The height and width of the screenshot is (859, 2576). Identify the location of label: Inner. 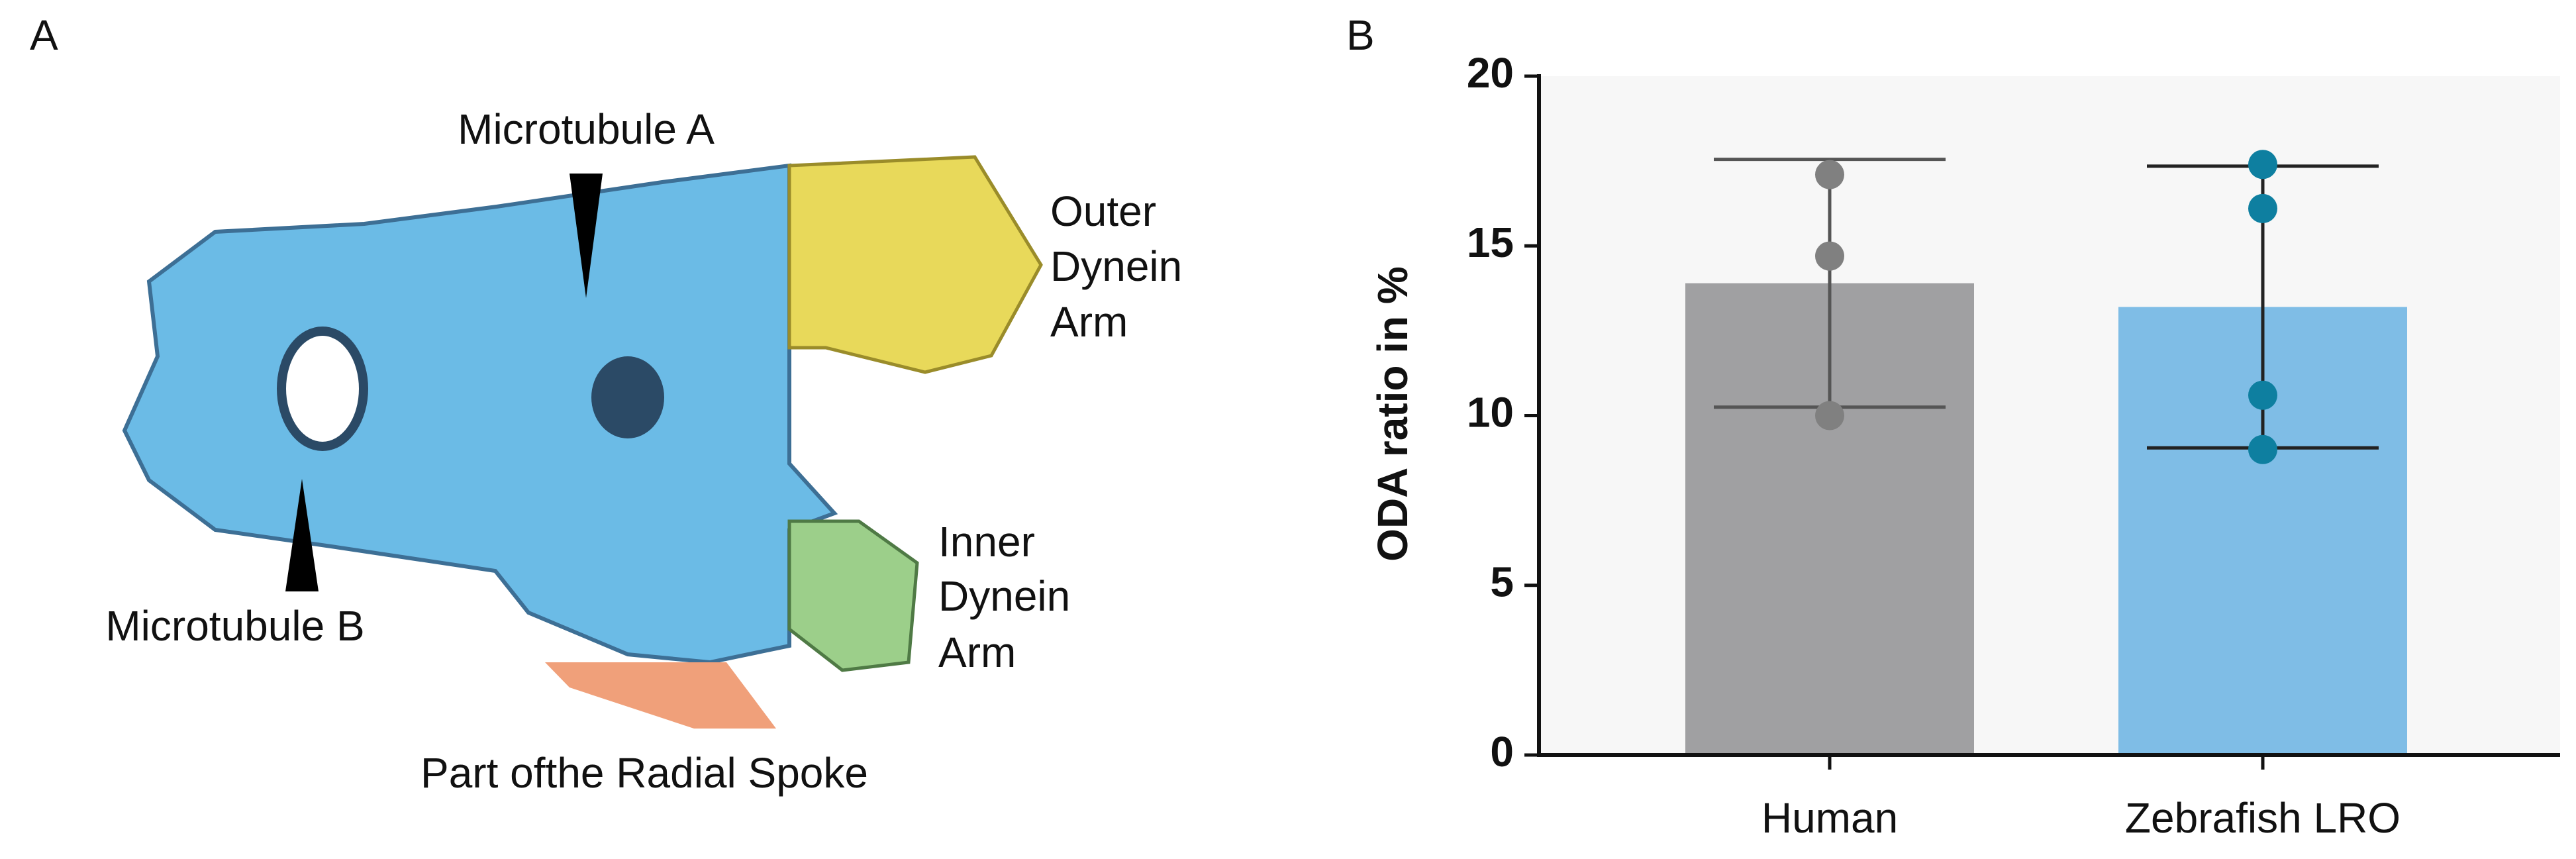
(986, 542).